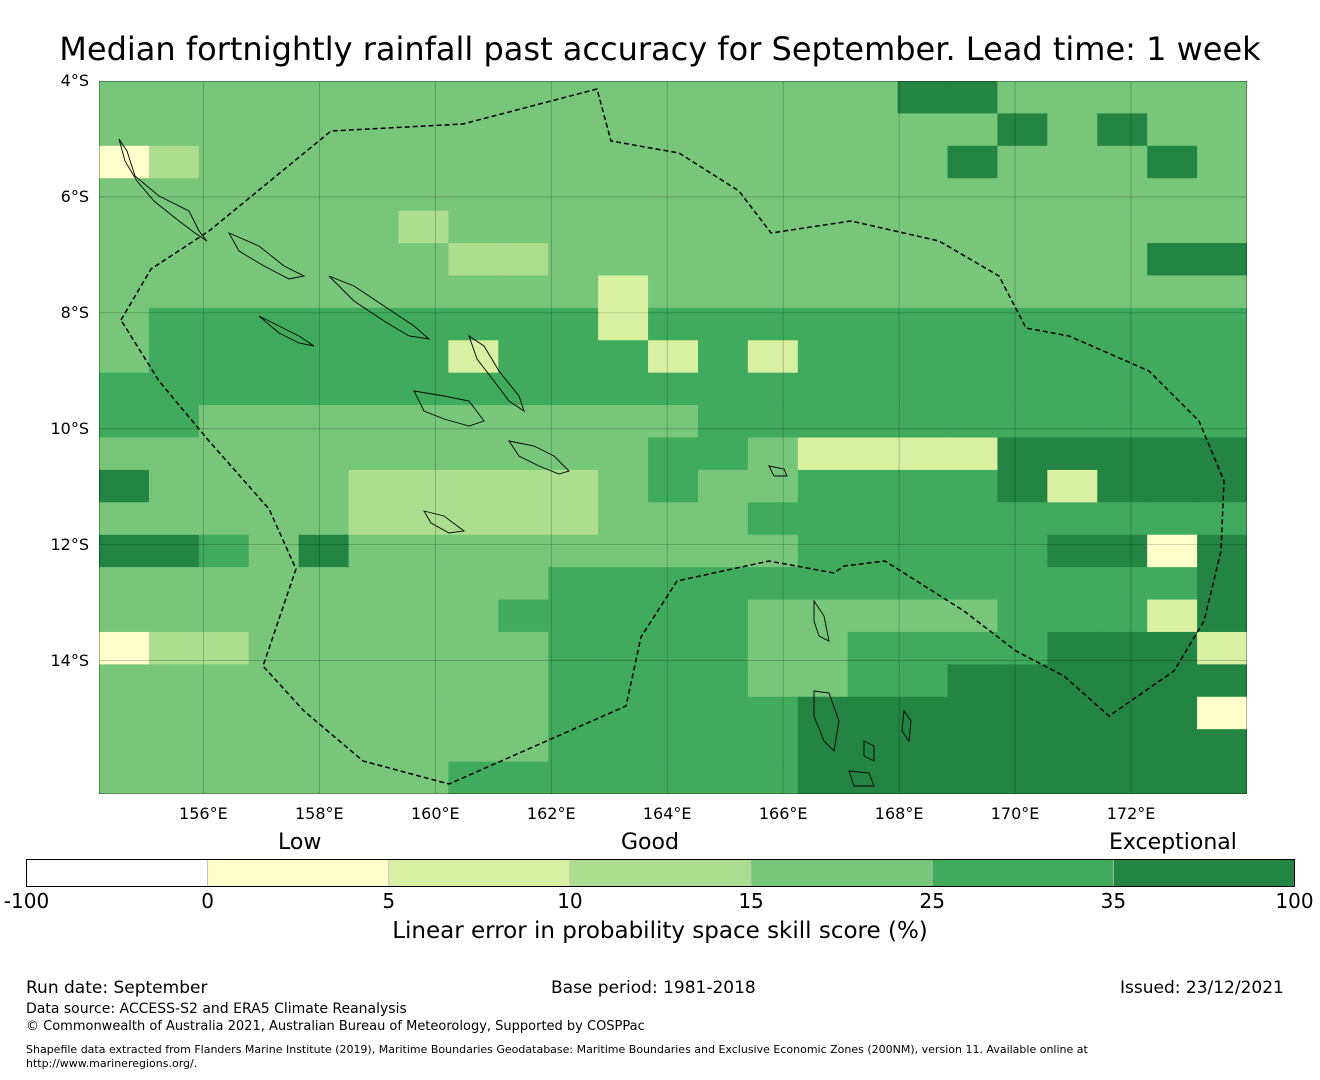 This screenshot has width=1320, height=1080. What do you see at coordinates (1202, 988) in the screenshot?
I see `issued-date: Issued: 23/12/2021` at bounding box center [1202, 988].